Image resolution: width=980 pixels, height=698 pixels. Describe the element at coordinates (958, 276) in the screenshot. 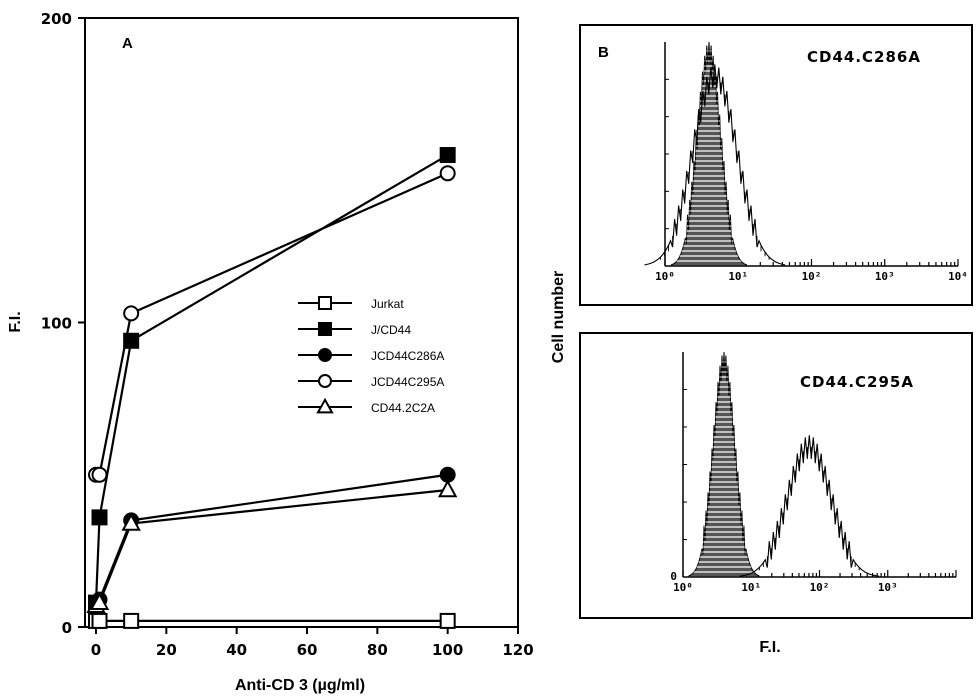

I see `histogram-x-tick-label: 10⁴` at that location.